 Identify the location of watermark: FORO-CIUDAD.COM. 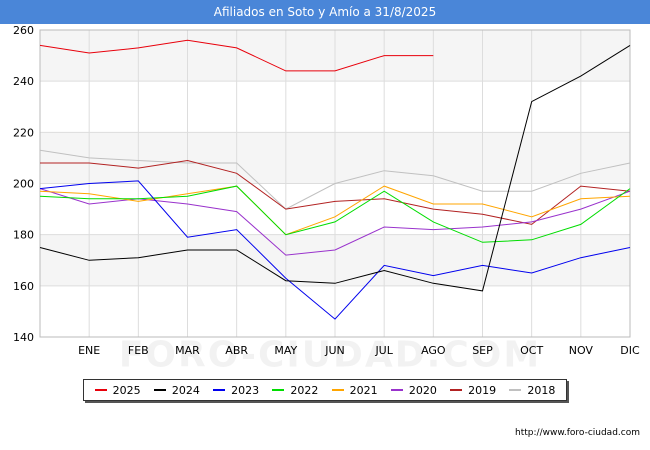
(330, 355).